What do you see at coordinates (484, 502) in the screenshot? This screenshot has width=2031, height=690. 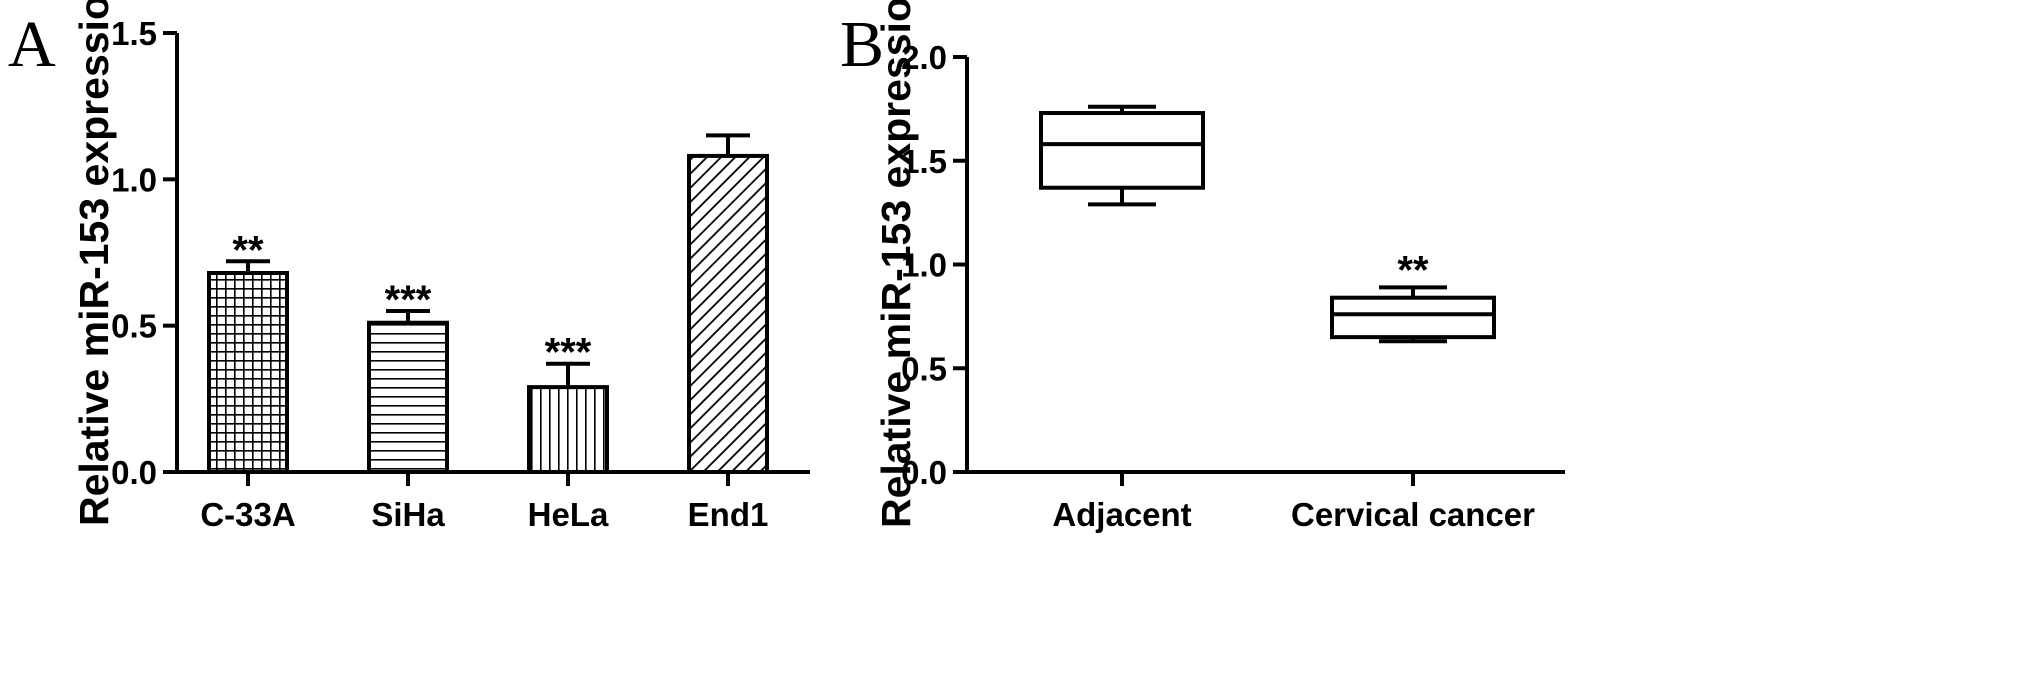 I see `panel-a-x-ticks: C-33A SiHa HeLa End1` at bounding box center [484, 502].